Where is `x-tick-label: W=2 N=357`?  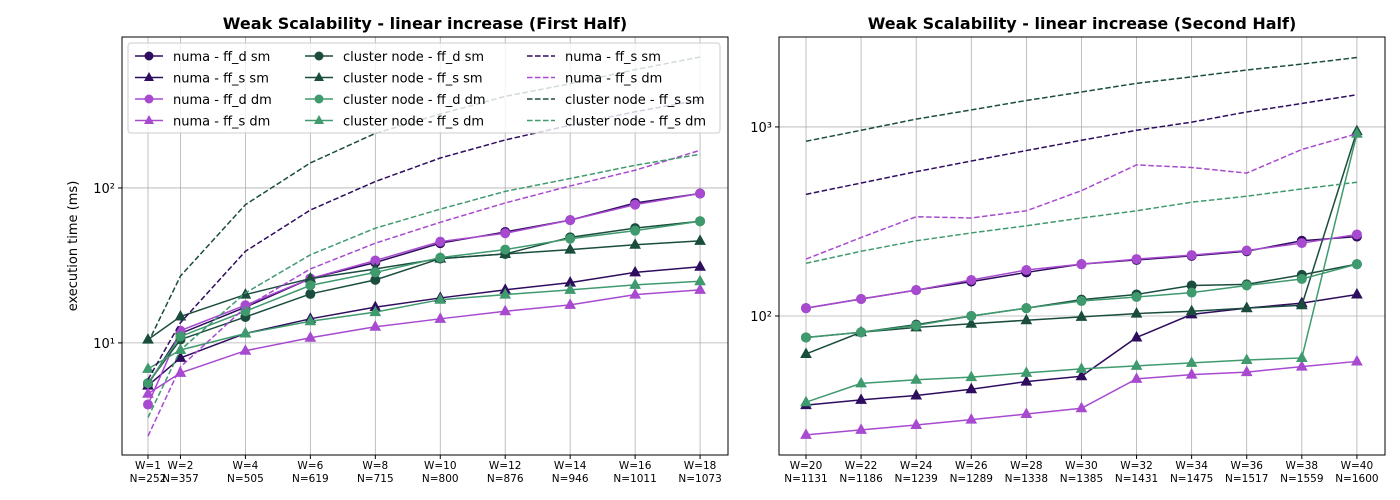
x-tick-label: W=2 N=357 is located at coordinates (180, 472).